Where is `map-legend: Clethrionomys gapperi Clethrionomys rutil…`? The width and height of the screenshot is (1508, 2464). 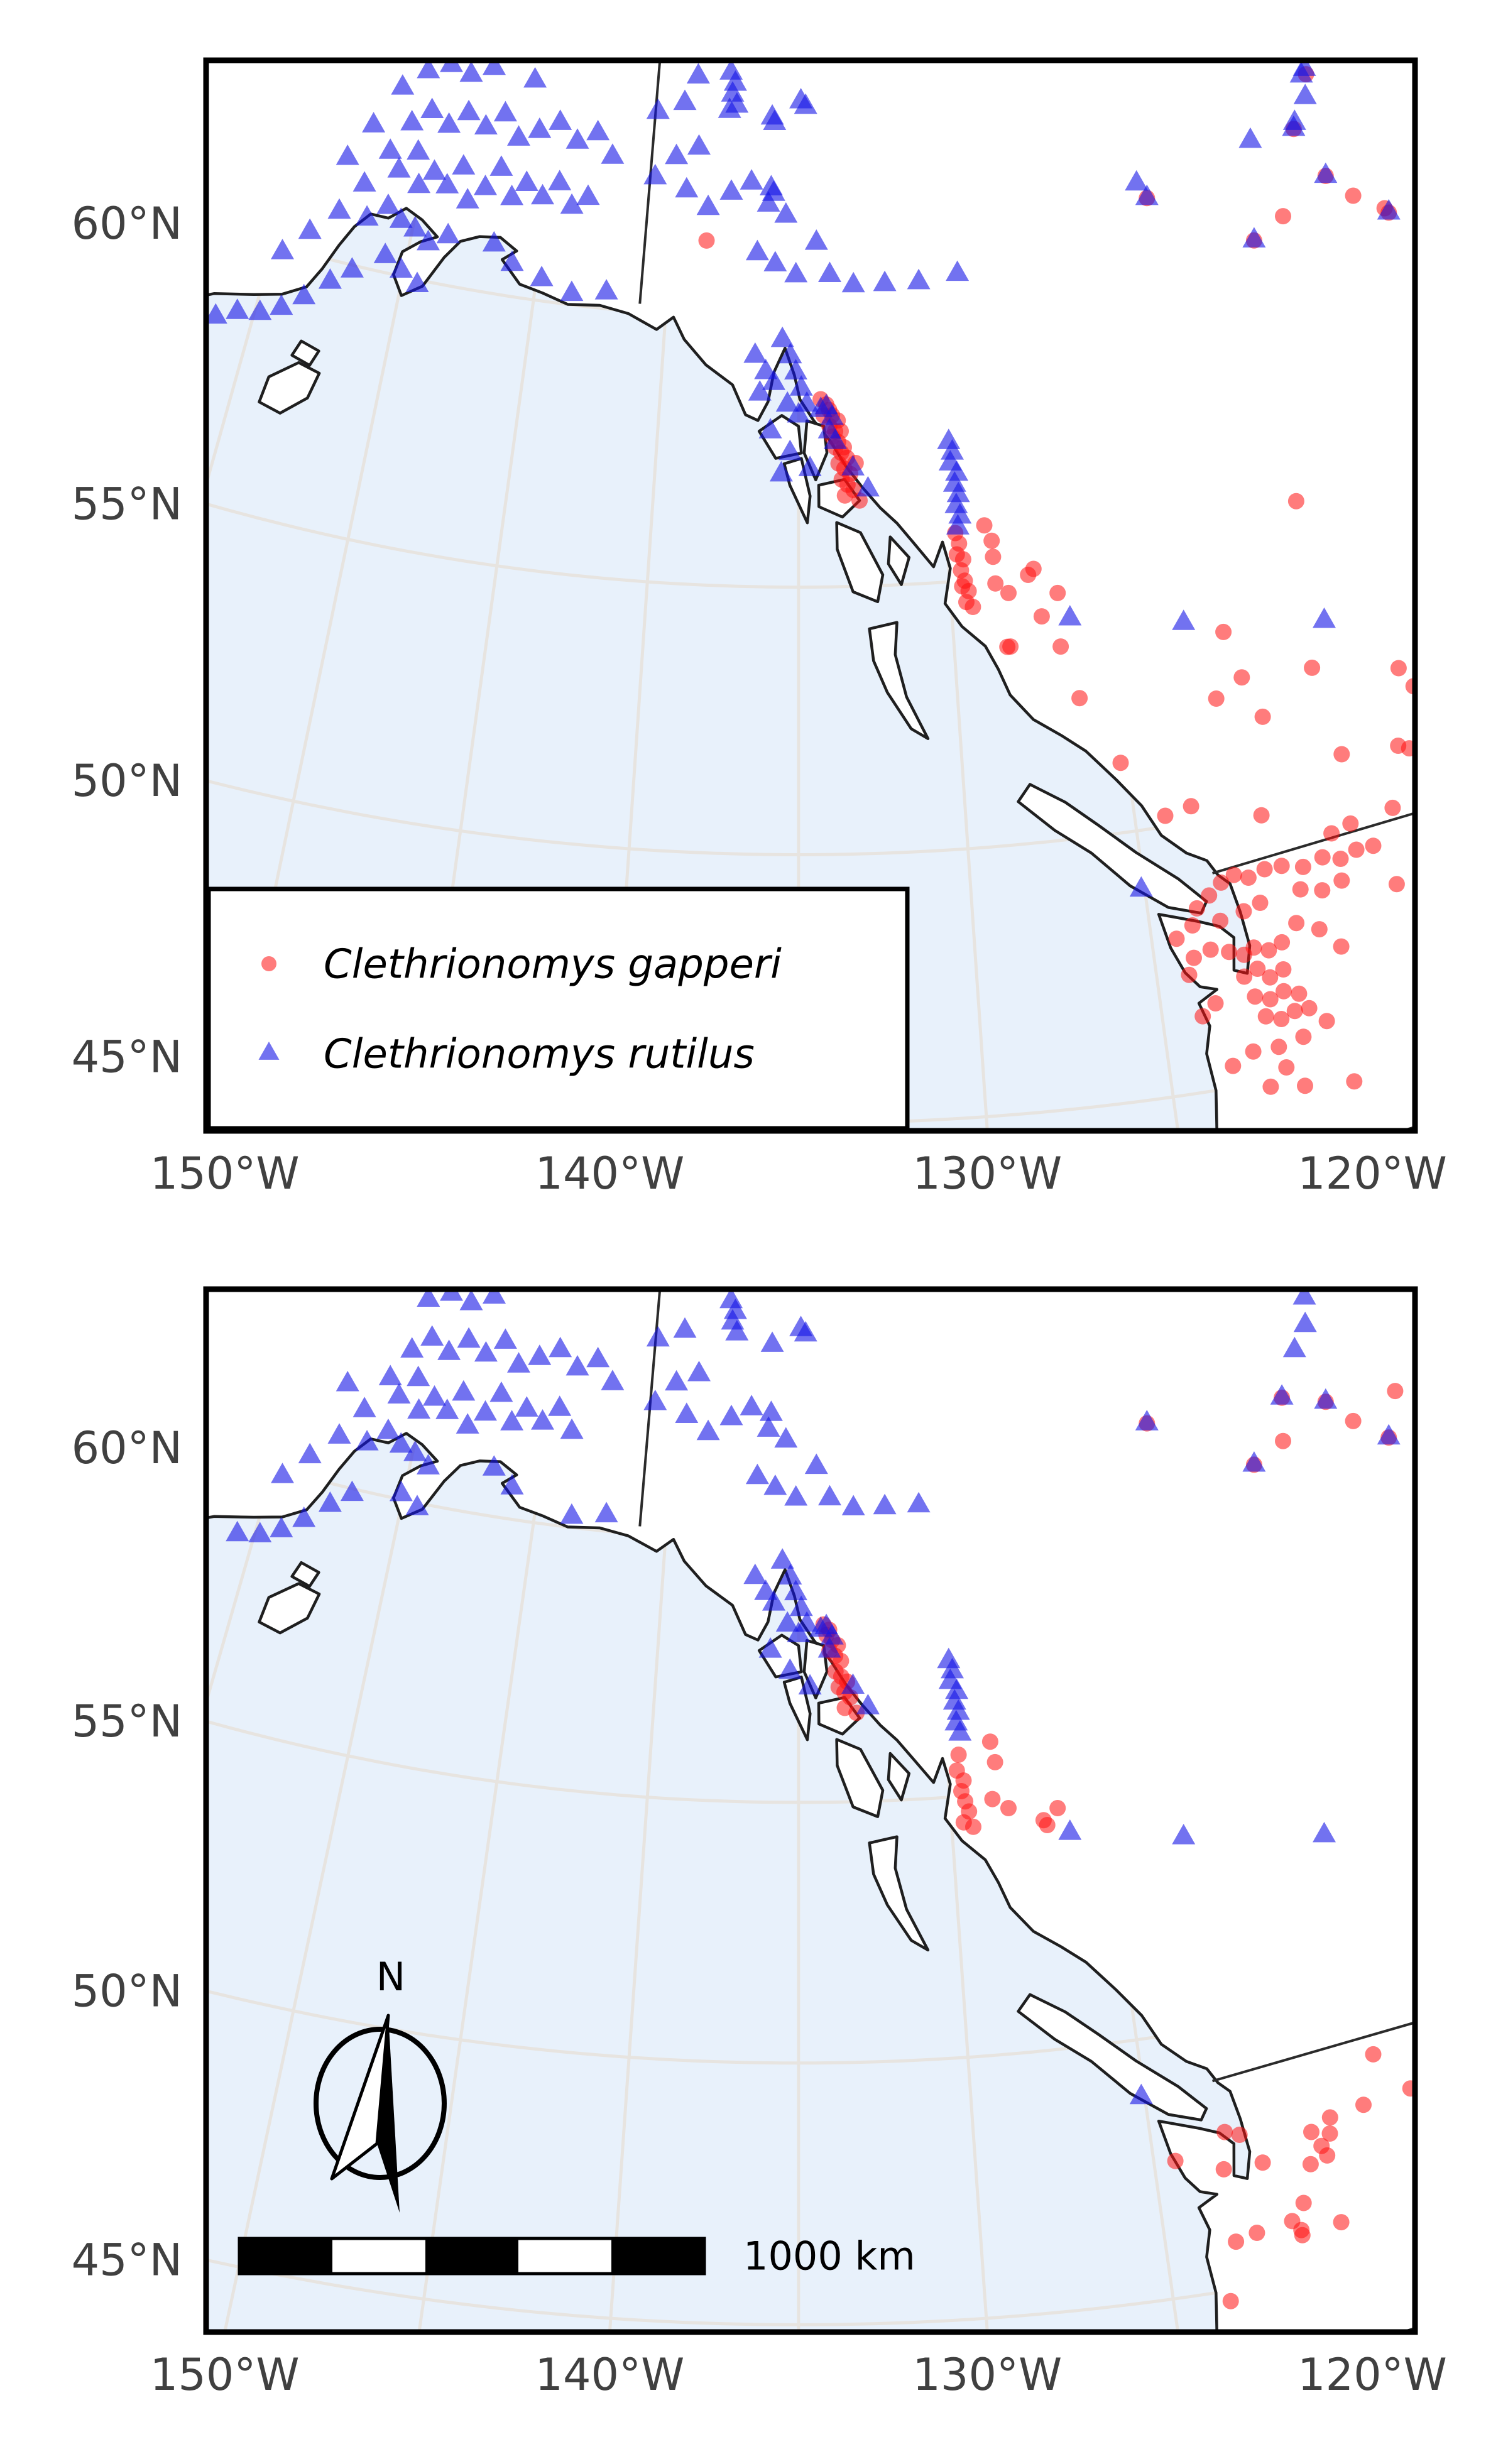 map-legend: Clethrionomys gapperi Clethrionomys rutil… is located at coordinates (558, 1009).